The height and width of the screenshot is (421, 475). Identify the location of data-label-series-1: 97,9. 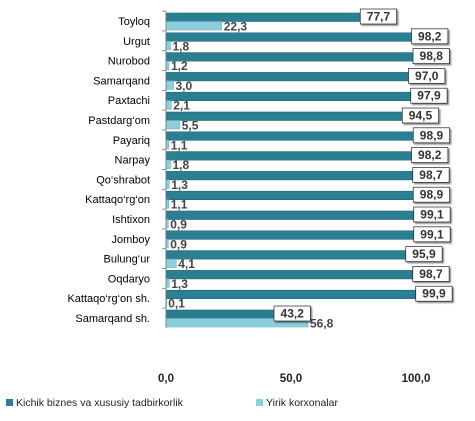
(429, 96).